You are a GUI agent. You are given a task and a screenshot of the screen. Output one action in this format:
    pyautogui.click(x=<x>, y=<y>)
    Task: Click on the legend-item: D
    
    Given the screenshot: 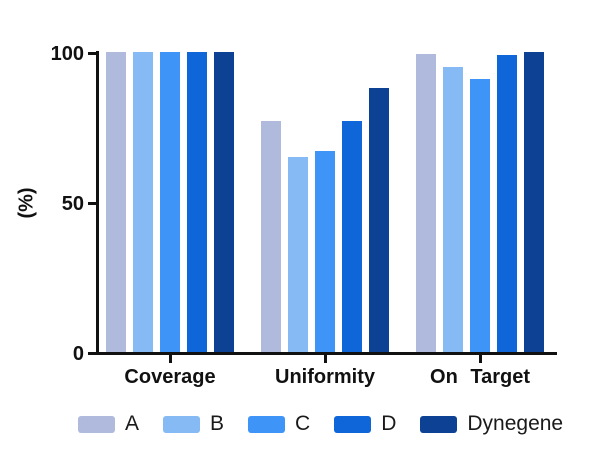 What is the action you would take?
    pyautogui.click(x=365, y=424)
    